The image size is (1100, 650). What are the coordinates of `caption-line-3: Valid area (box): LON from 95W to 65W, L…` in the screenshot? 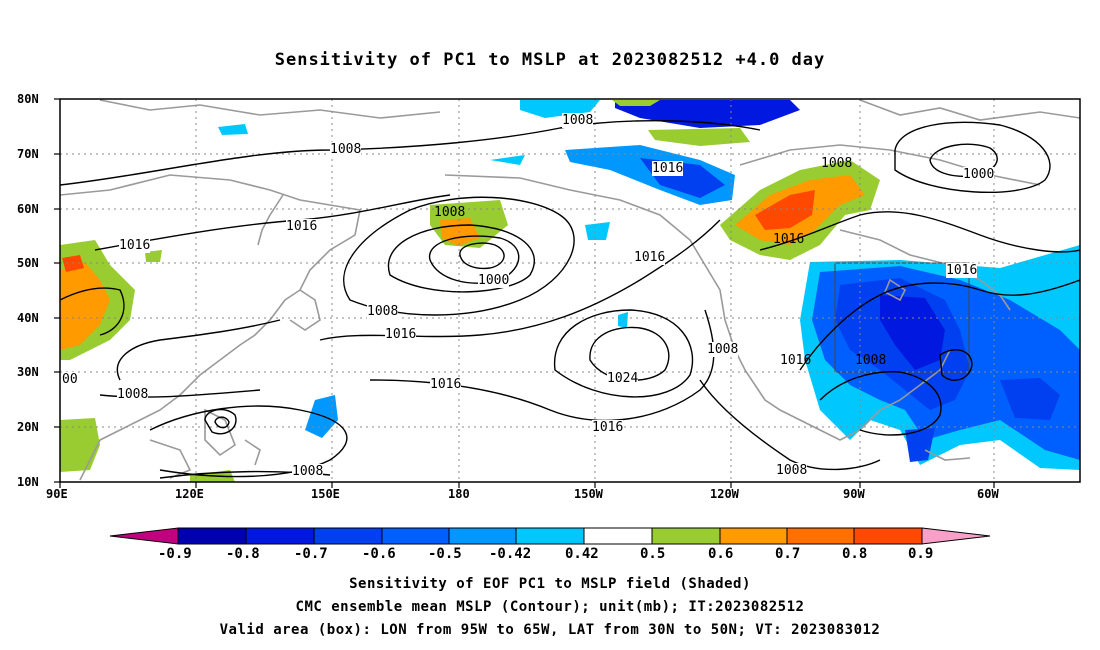 It's located at (550, 630).